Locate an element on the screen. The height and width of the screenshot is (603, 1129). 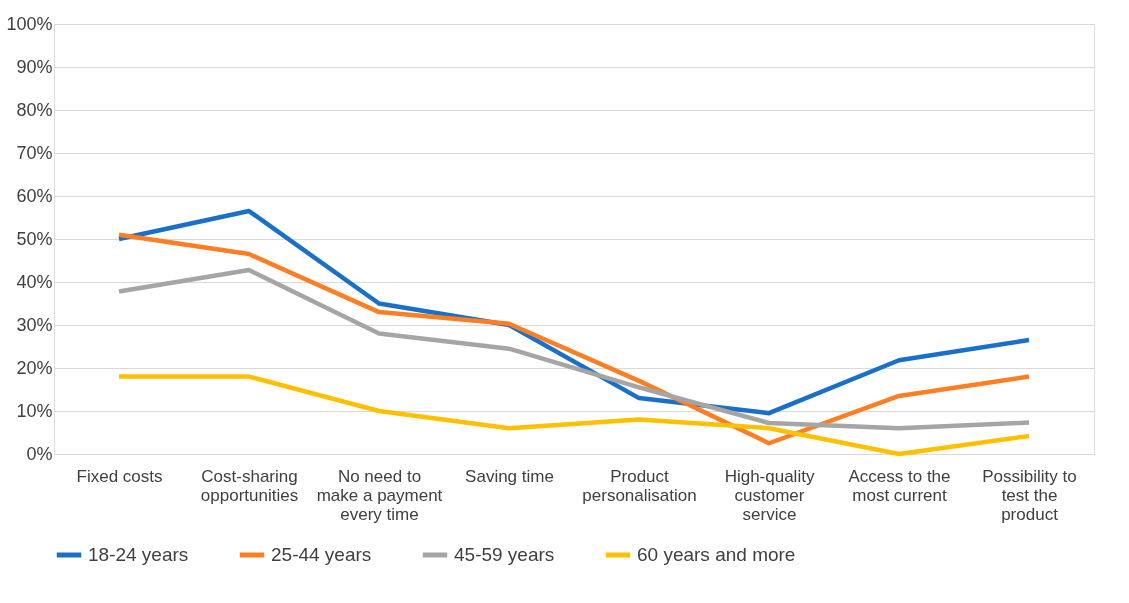
y-tick-label: 60% is located at coordinates (34, 195).